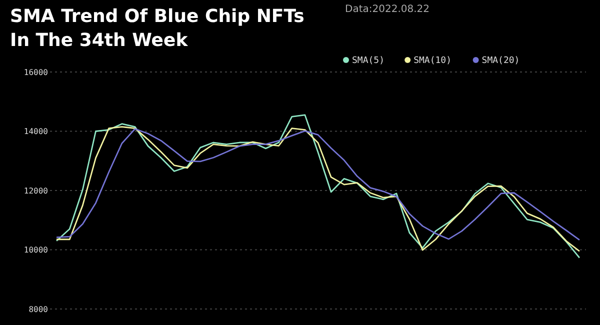 The width and height of the screenshot is (600, 325). What do you see at coordinates (368, 61) in the screenshot?
I see `legend-label: SMA(5)` at bounding box center [368, 61].